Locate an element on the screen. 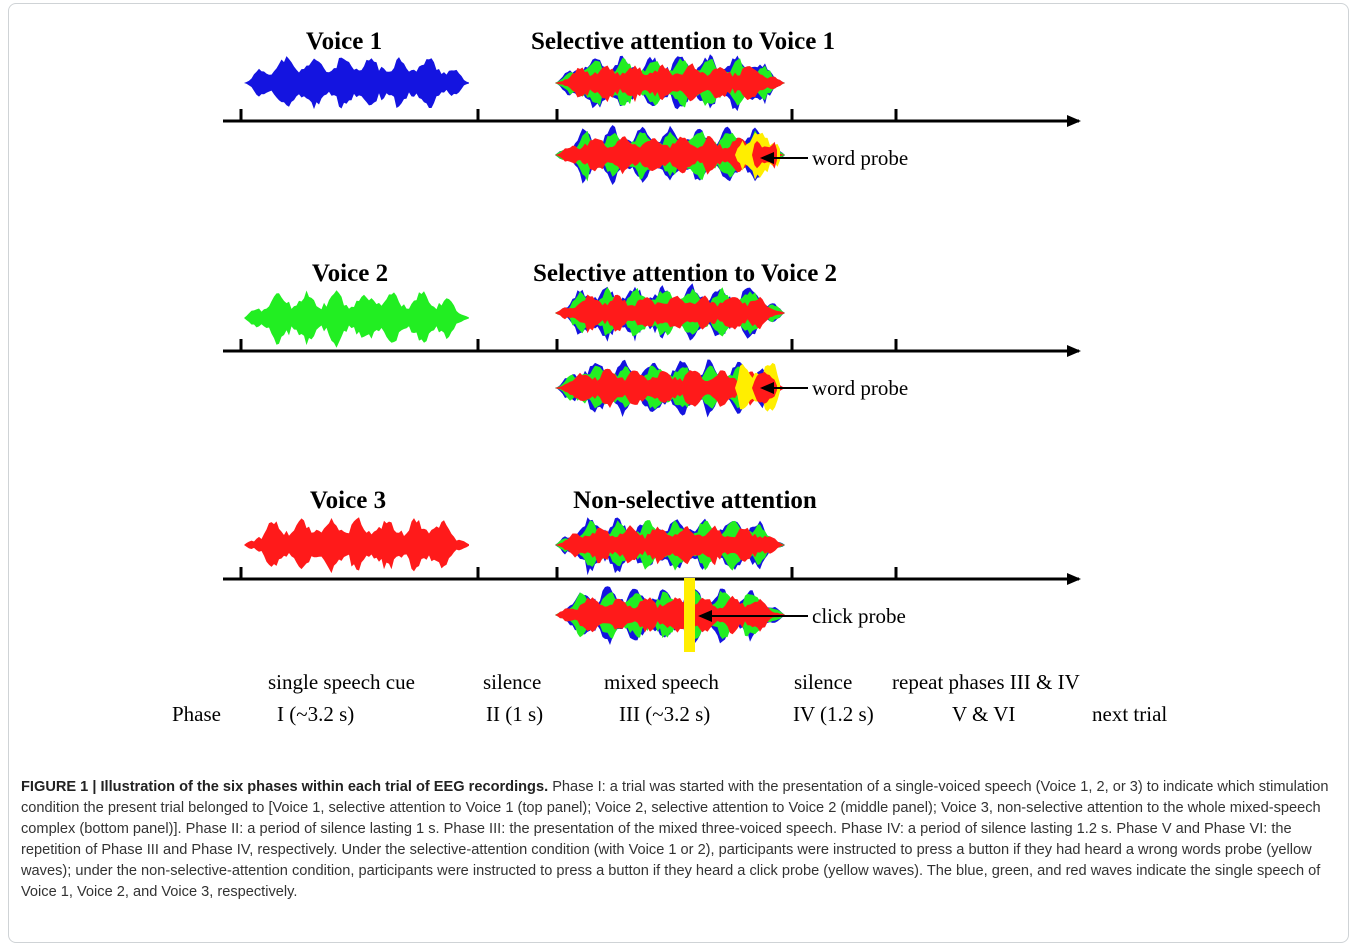  attention-title: Selective attention to Voice 1 is located at coordinates (683, 41).